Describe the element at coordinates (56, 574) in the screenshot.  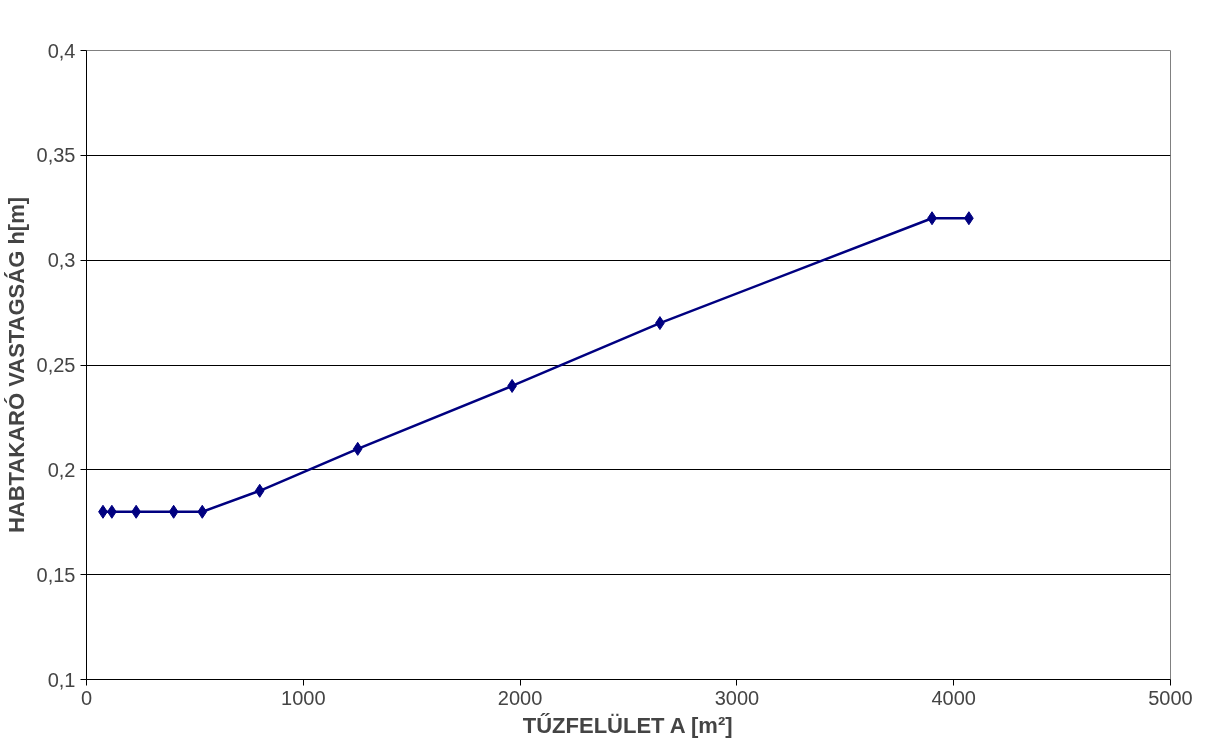
I see `y-tick-label: 0,15` at that location.